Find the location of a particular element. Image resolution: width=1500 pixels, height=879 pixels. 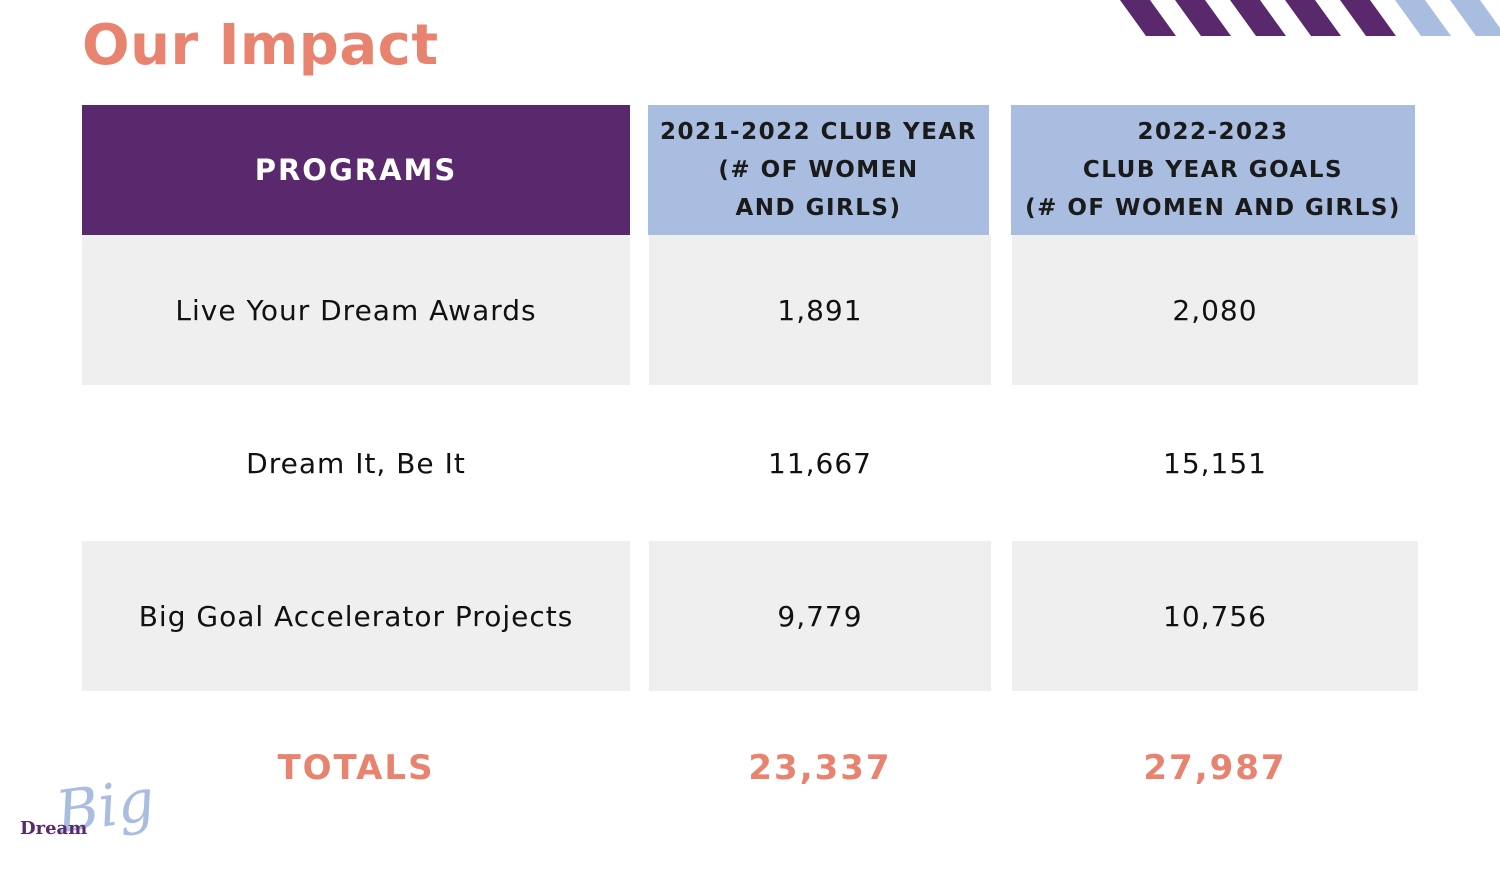

purple-stripes is located at coordinates (1258, 18).